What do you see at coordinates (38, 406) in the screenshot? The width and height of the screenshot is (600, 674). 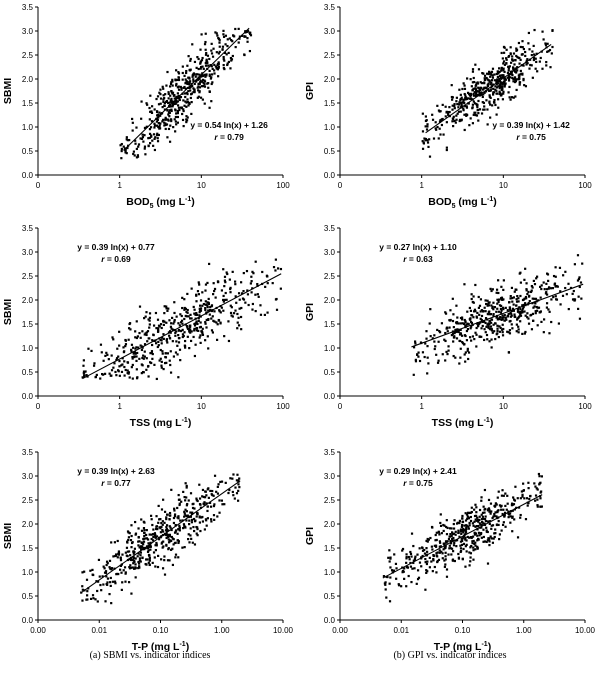 I see `x-tick-label: 0` at bounding box center [38, 406].